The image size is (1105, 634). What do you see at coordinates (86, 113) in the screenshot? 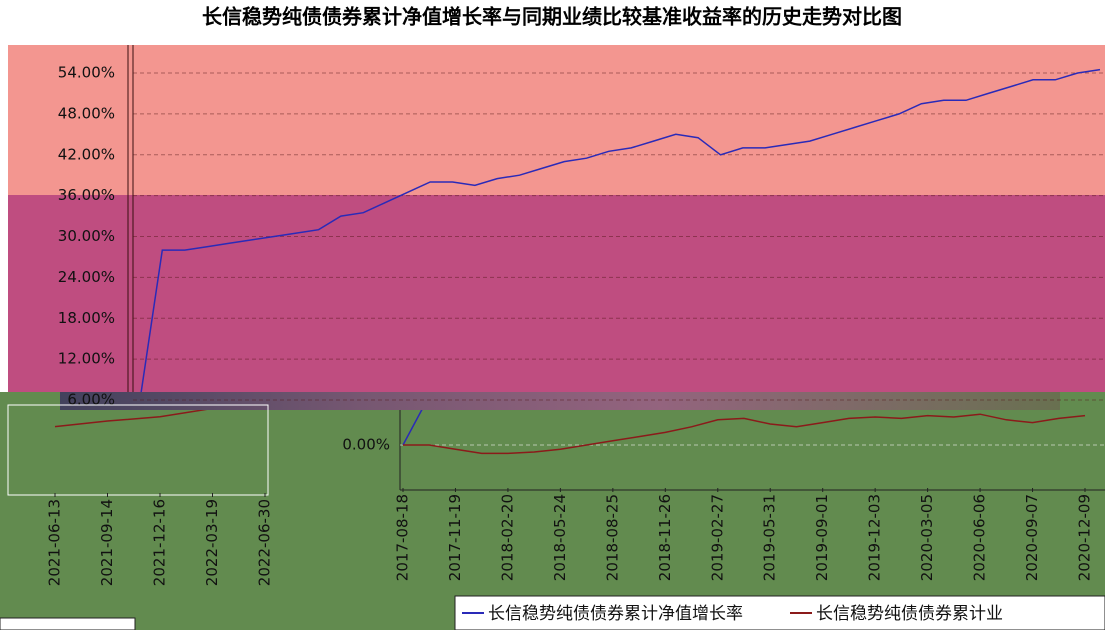
I see `y-tick-label: 48.00%` at bounding box center [86, 113].